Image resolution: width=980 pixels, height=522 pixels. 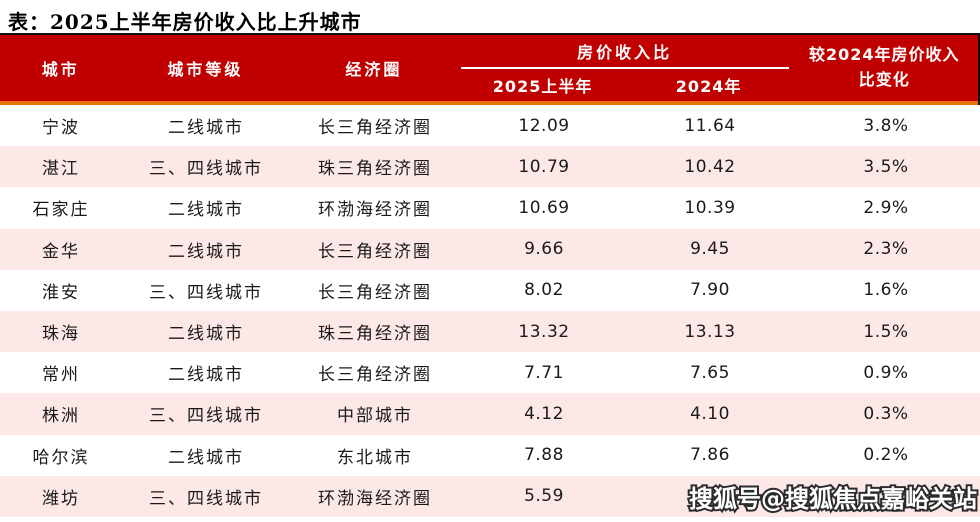 What do you see at coordinates (544, 166) in the screenshot?
I see `cell-2025h1-value: 10.79` at bounding box center [544, 166].